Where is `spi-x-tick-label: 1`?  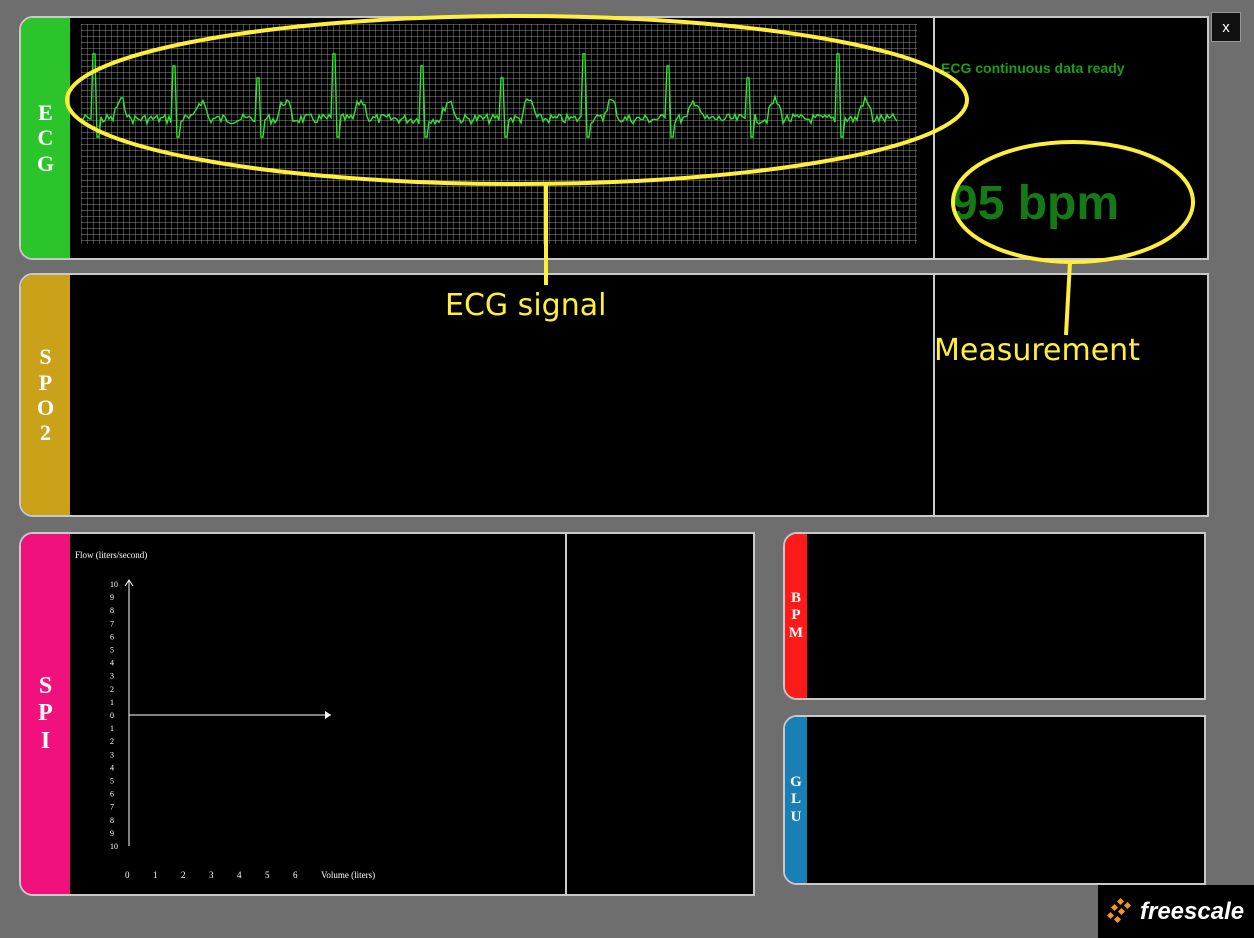 spi-x-tick-label: 1 is located at coordinates (155, 875).